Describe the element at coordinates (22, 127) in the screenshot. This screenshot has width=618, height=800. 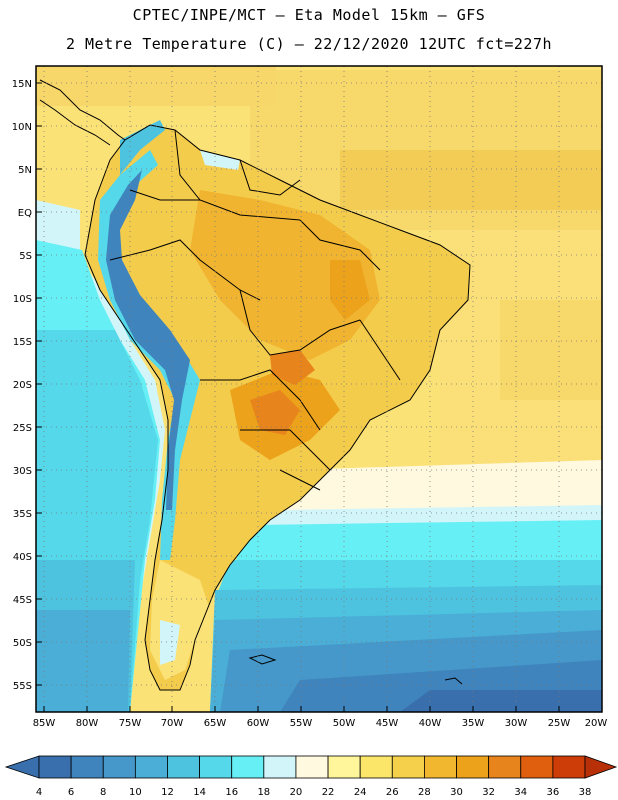
I see `lat-label: 10N` at that location.